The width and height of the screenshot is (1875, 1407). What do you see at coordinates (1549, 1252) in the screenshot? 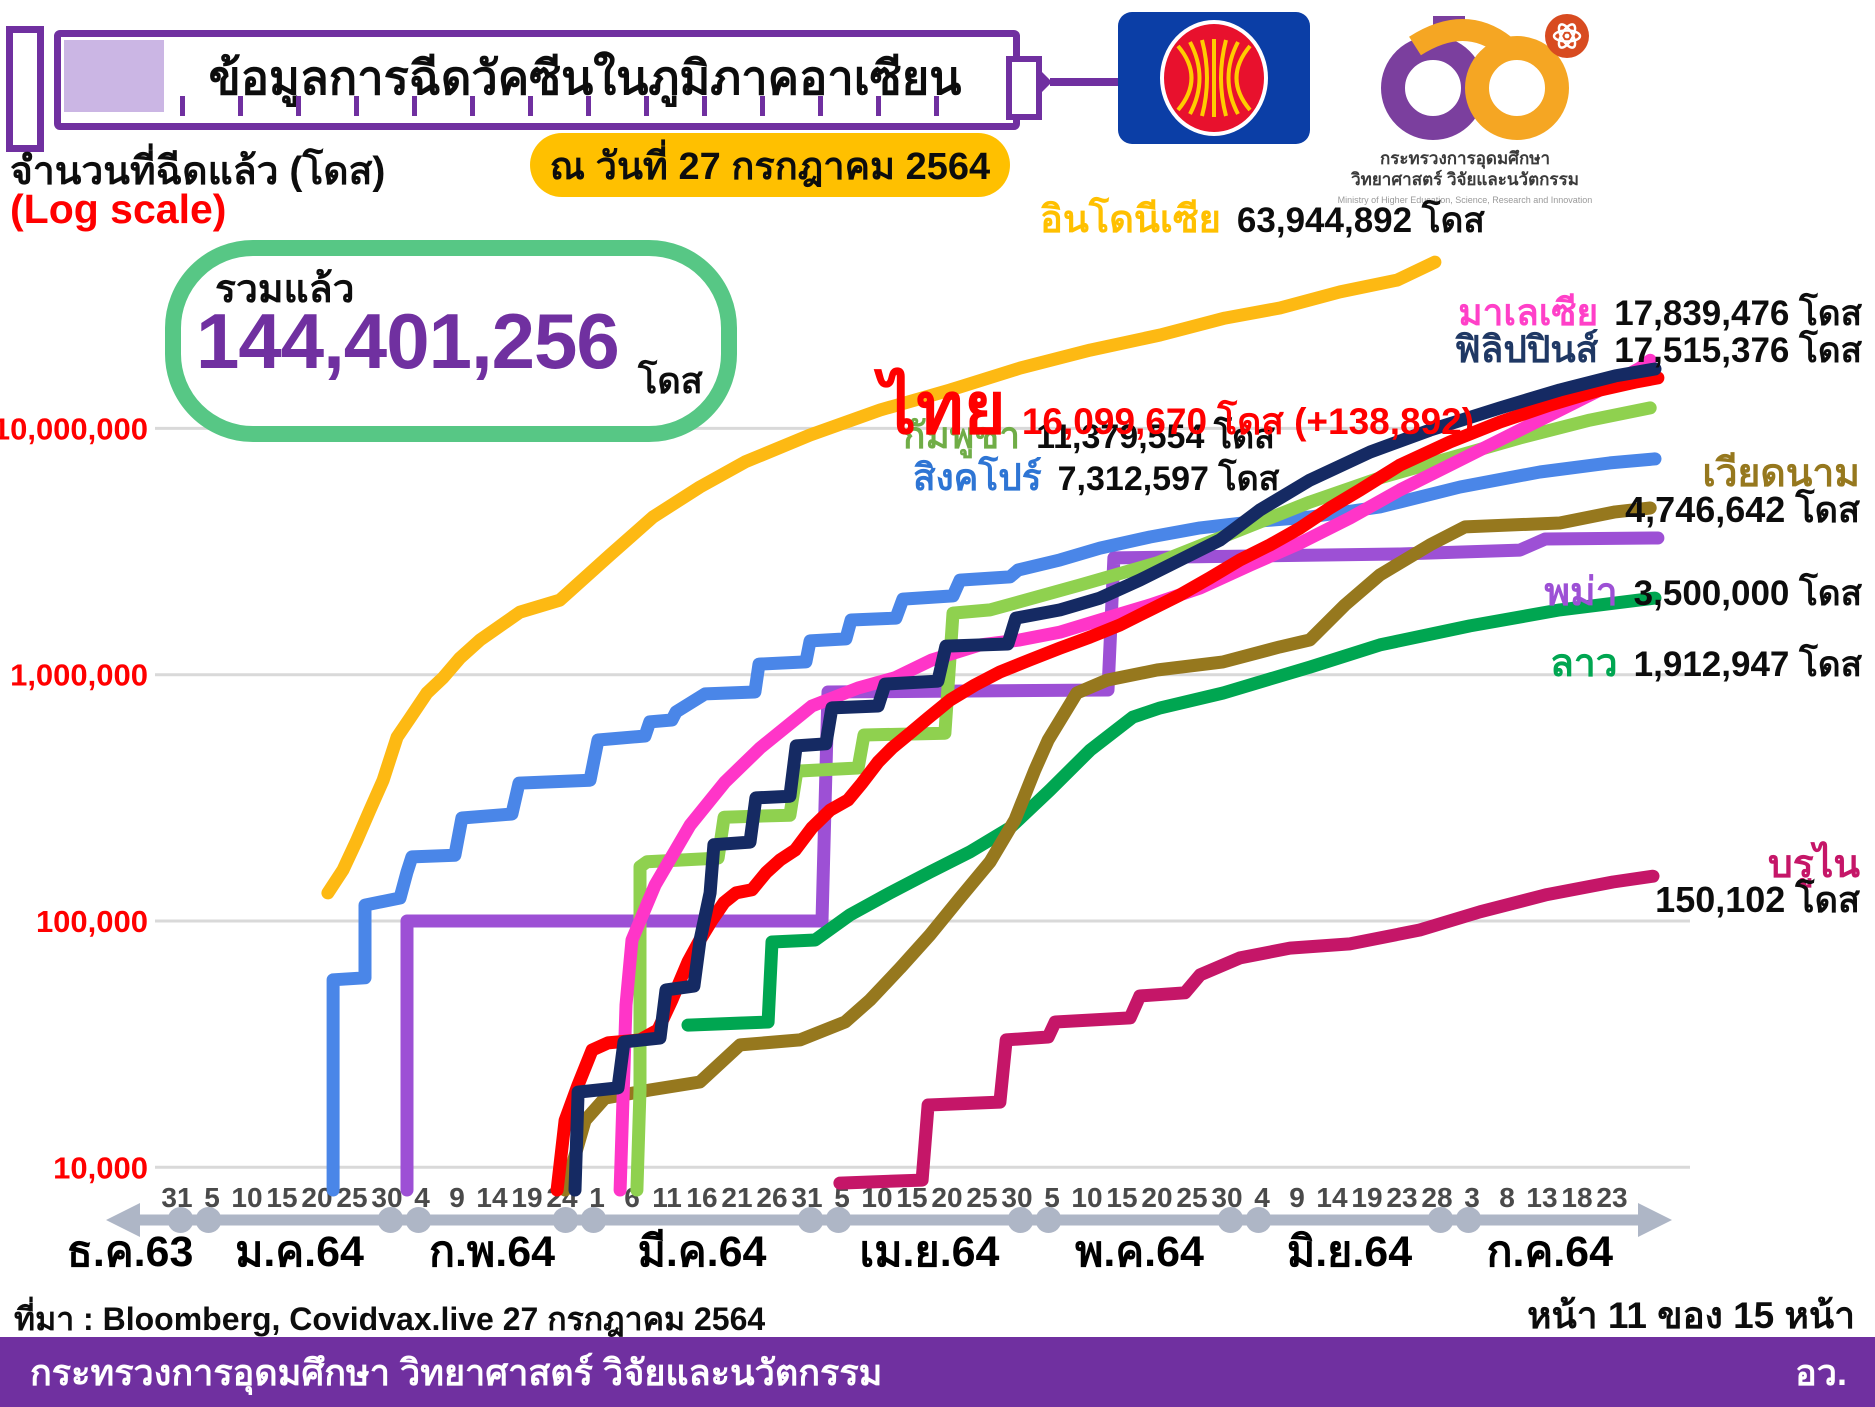
I see `x-month-label: ก.ค.64` at bounding box center [1549, 1252].